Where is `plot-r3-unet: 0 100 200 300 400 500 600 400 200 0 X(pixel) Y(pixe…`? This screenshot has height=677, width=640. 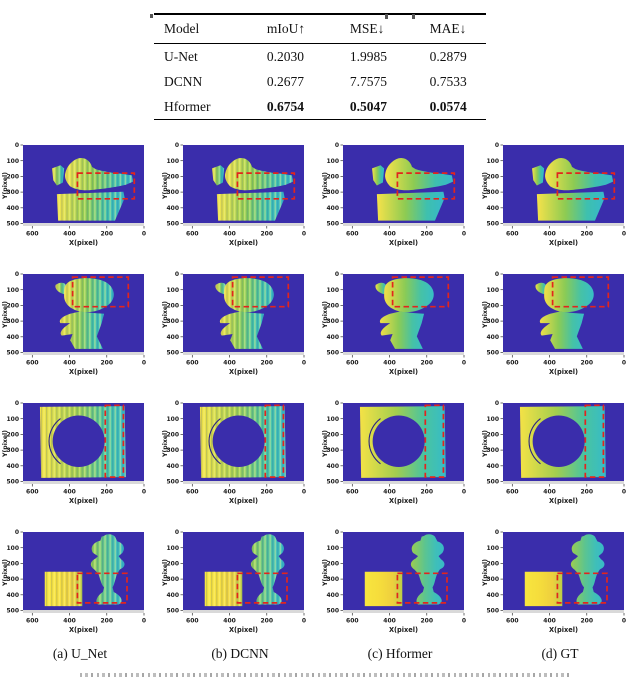 plot-r3-unet: 0 100 200 300 400 500 600 400 200 0 X(pixel) Y(pixe… is located at coordinates (80, 453).